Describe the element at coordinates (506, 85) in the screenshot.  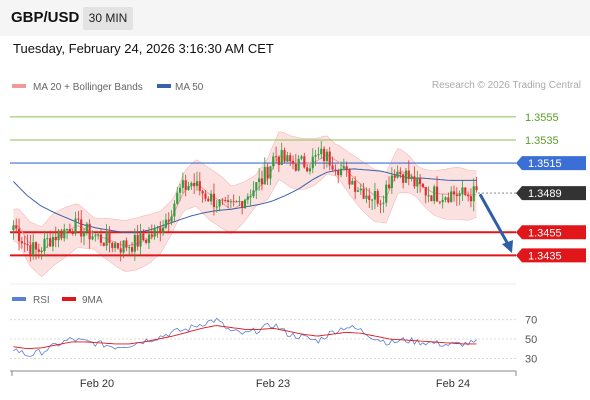
I see `copyright-text: Research © 2026 Trading Central` at that location.